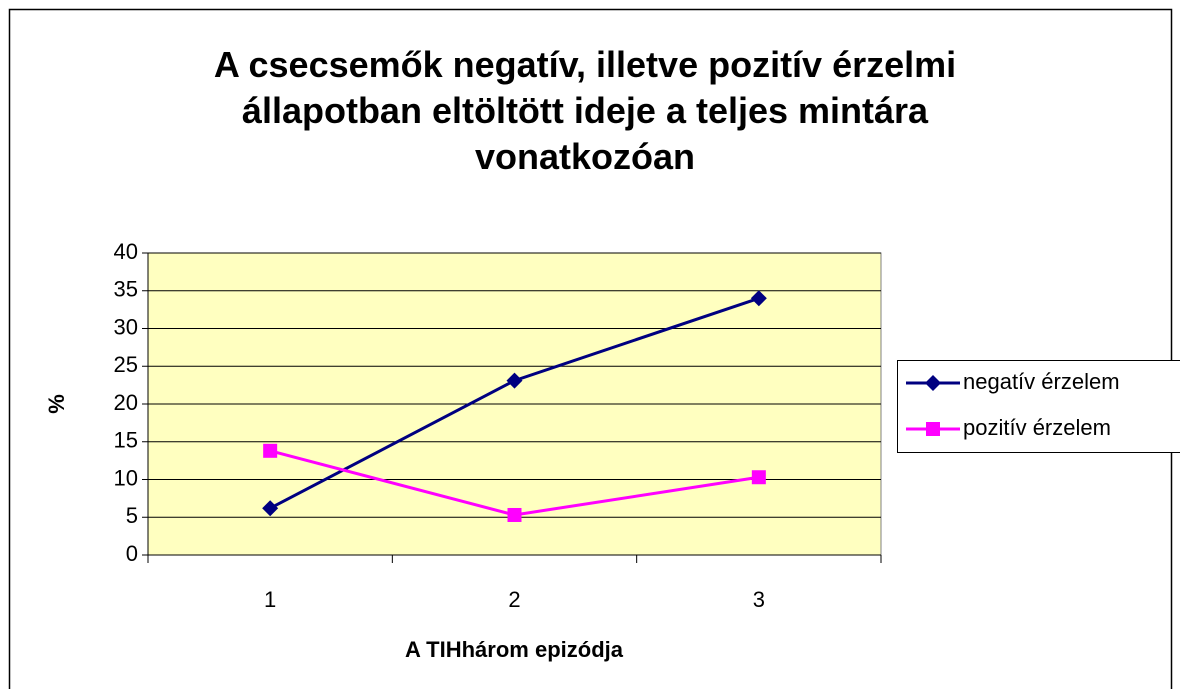 The height and width of the screenshot is (689, 1180). Describe the element at coordinates (270, 599) in the screenshot. I see `x-tick-label: 1` at that location.